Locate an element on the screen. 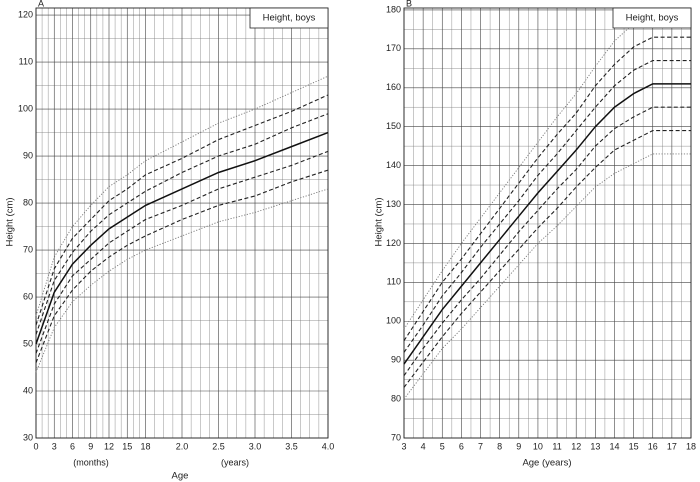 The image size is (700, 482). x-axis-label: Age (years) is located at coordinates (546, 463).